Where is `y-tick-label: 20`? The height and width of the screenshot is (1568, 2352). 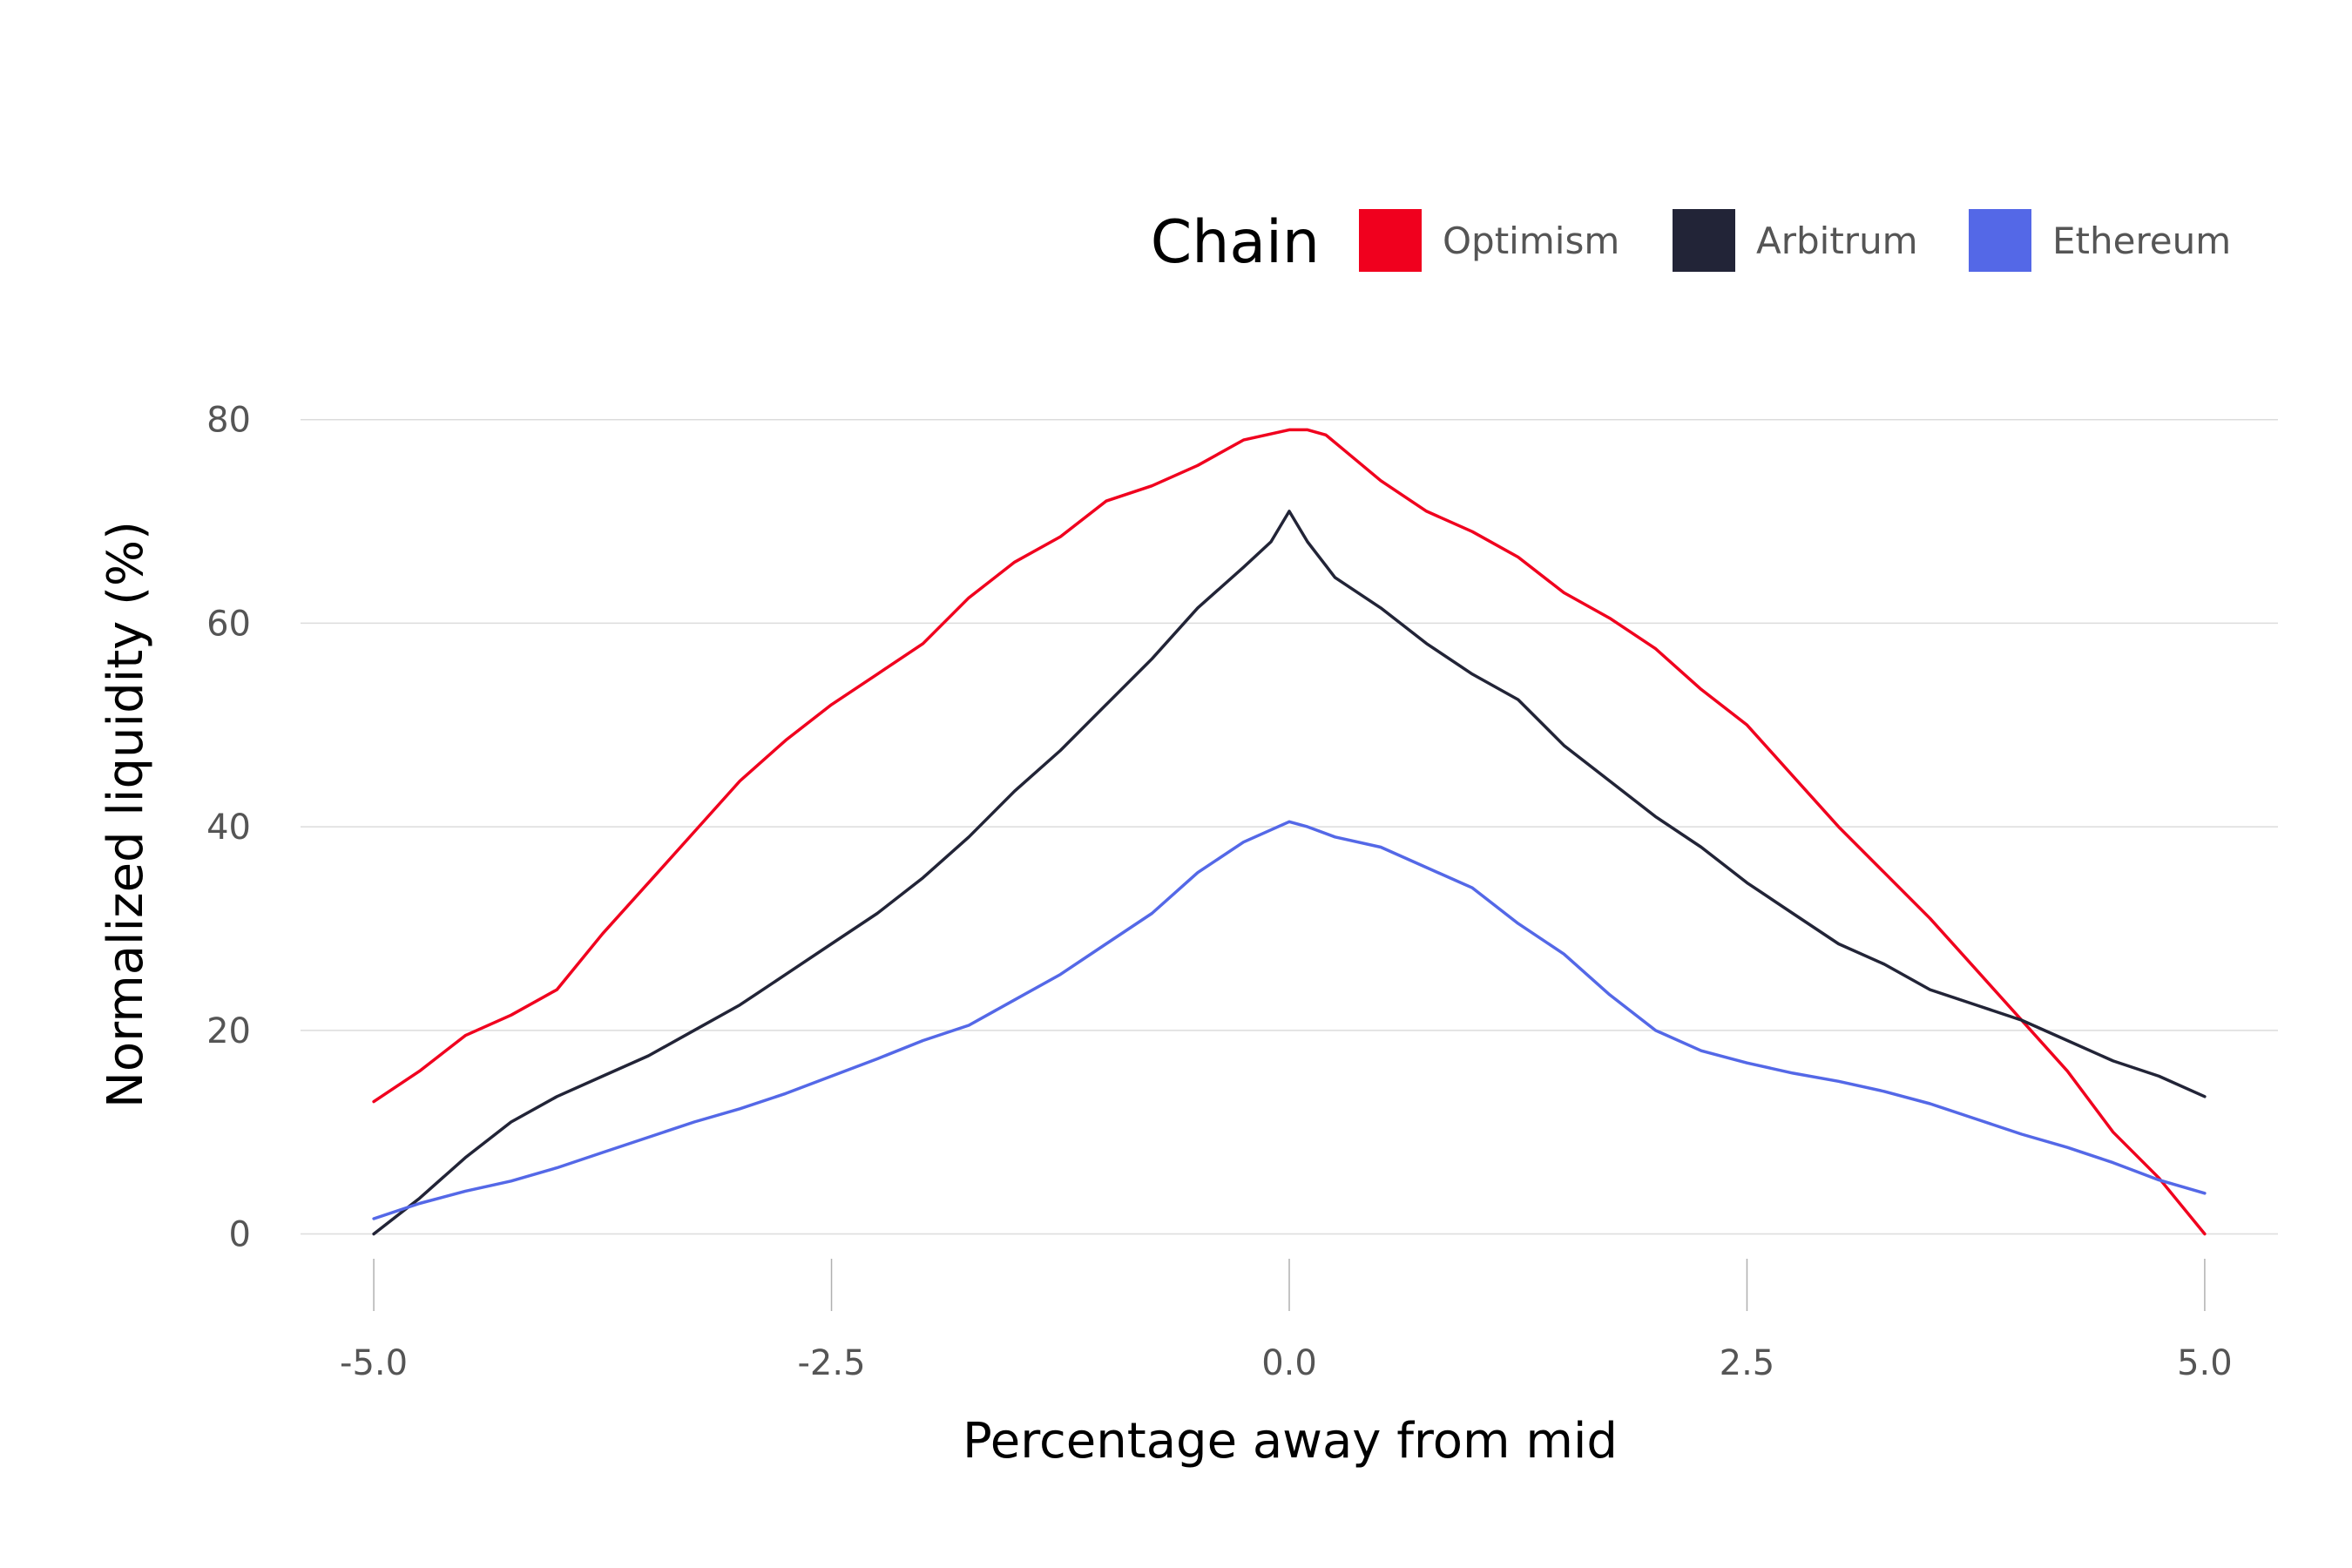
y-tick-label: 20 is located at coordinates (228, 1031).